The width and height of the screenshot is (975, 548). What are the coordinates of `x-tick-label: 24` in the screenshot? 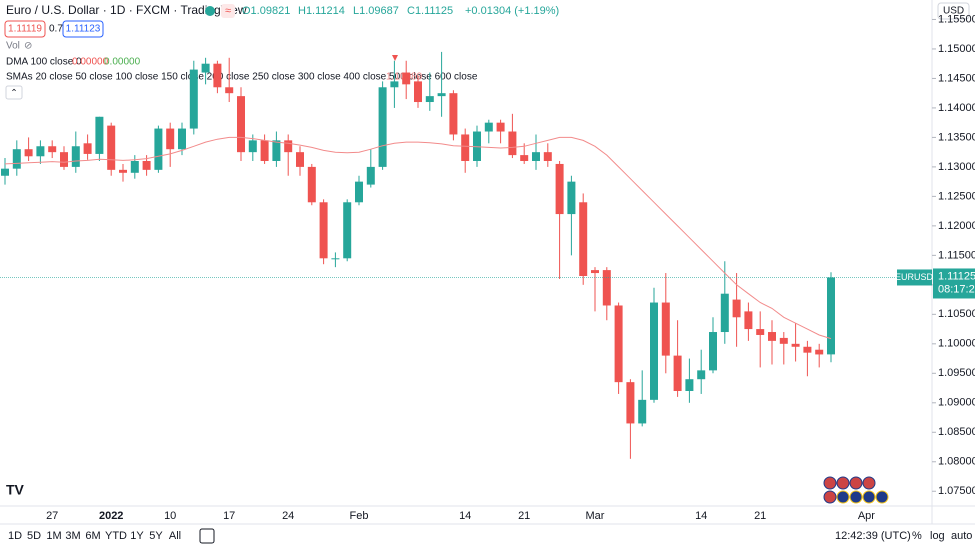 It's located at (288, 516).